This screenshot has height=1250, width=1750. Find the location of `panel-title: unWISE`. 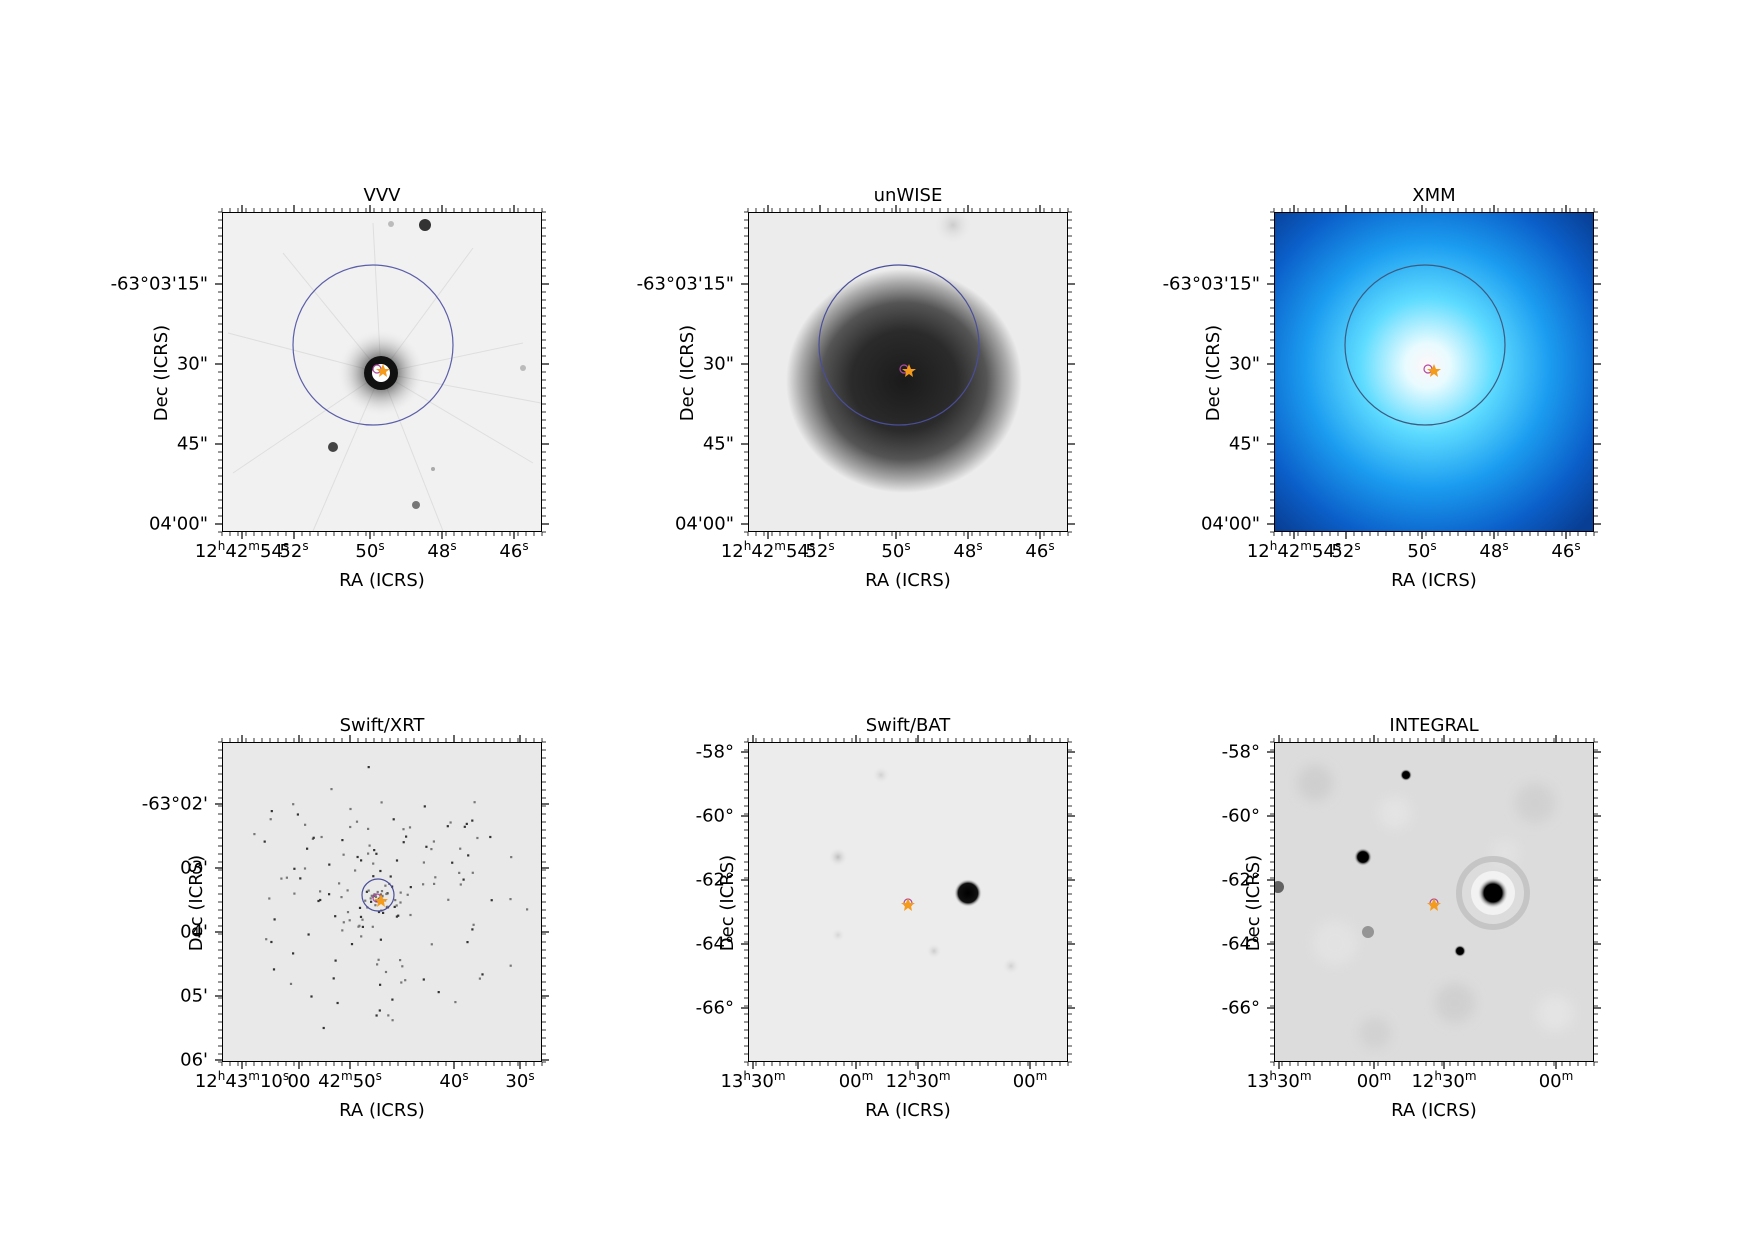

panel-title: unWISE is located at coordinates (908, 195).